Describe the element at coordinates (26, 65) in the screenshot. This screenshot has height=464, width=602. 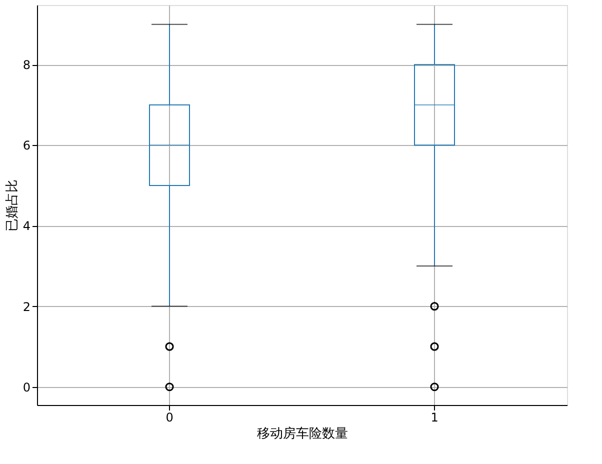
I see `y-tick-label: 8` at that location.